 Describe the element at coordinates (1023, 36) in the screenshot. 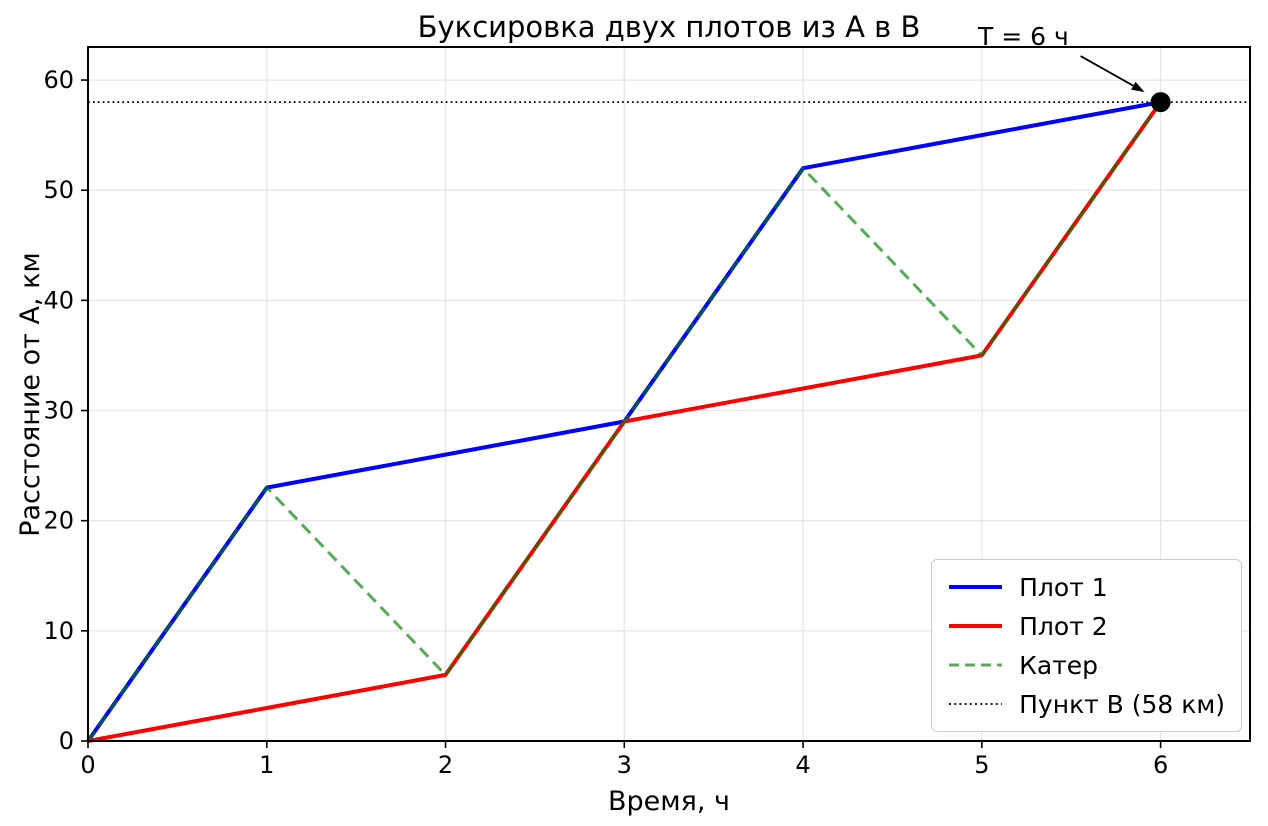

I see `annotation-text: T = 6 ч` at that location.